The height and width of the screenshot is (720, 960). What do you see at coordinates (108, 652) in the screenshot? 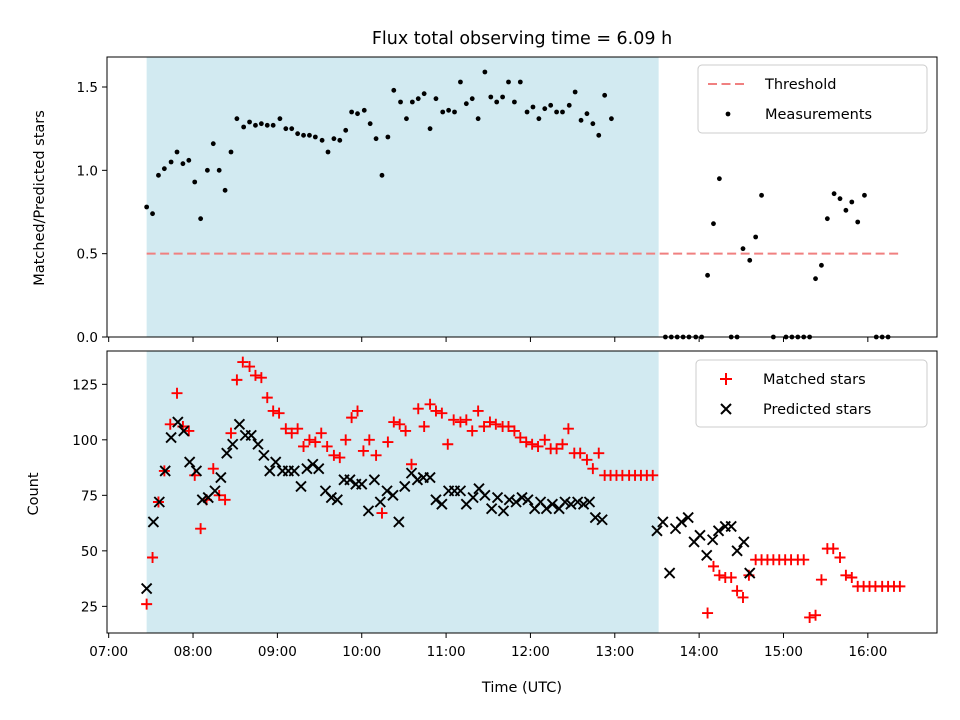
I see `x-tick-label: 07:00` at bounding box center [108, 652].